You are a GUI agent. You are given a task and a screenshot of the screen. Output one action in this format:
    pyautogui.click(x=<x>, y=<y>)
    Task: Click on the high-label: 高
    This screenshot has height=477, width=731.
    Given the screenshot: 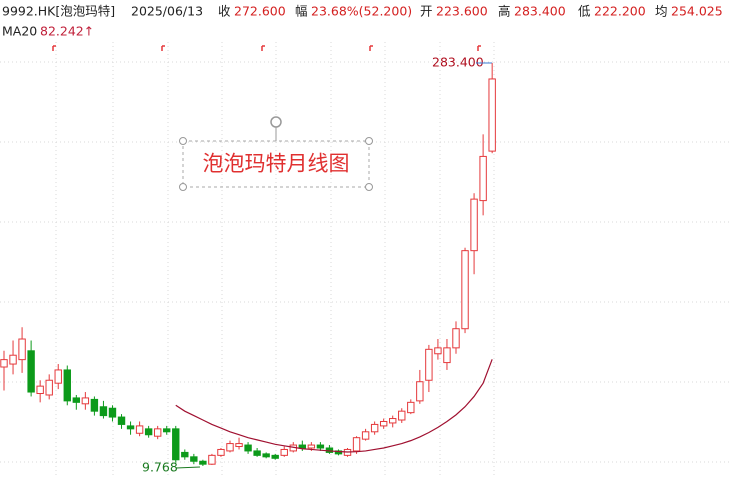 What is the action you would take?
    pyautogui.click(x=504, y=11)
    